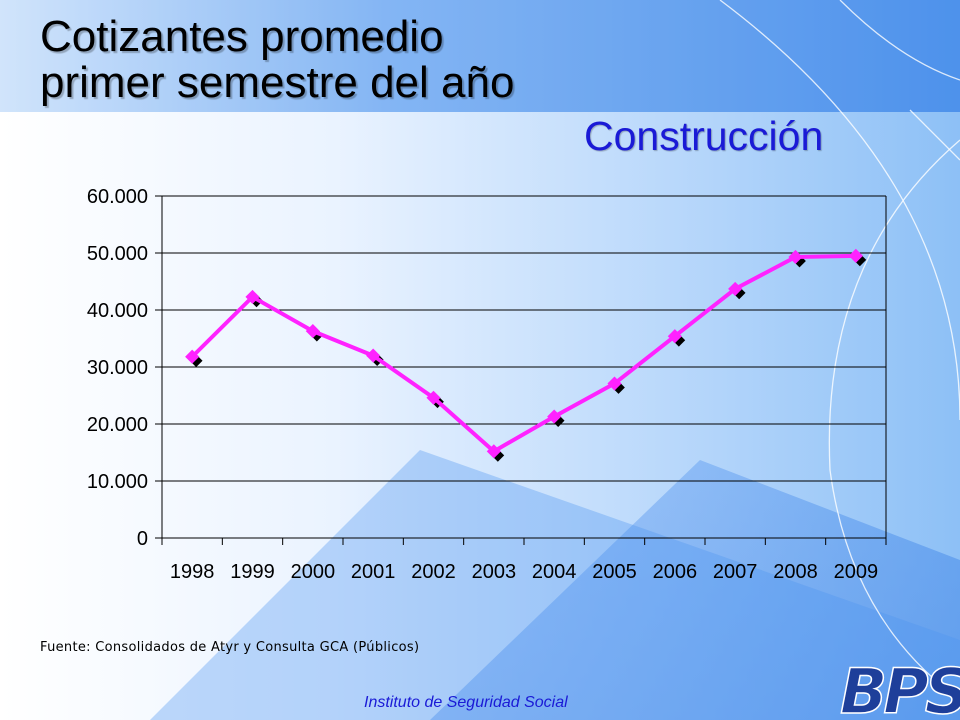  I want to click on chart-subtitle: Construcción, so click(704, 136).